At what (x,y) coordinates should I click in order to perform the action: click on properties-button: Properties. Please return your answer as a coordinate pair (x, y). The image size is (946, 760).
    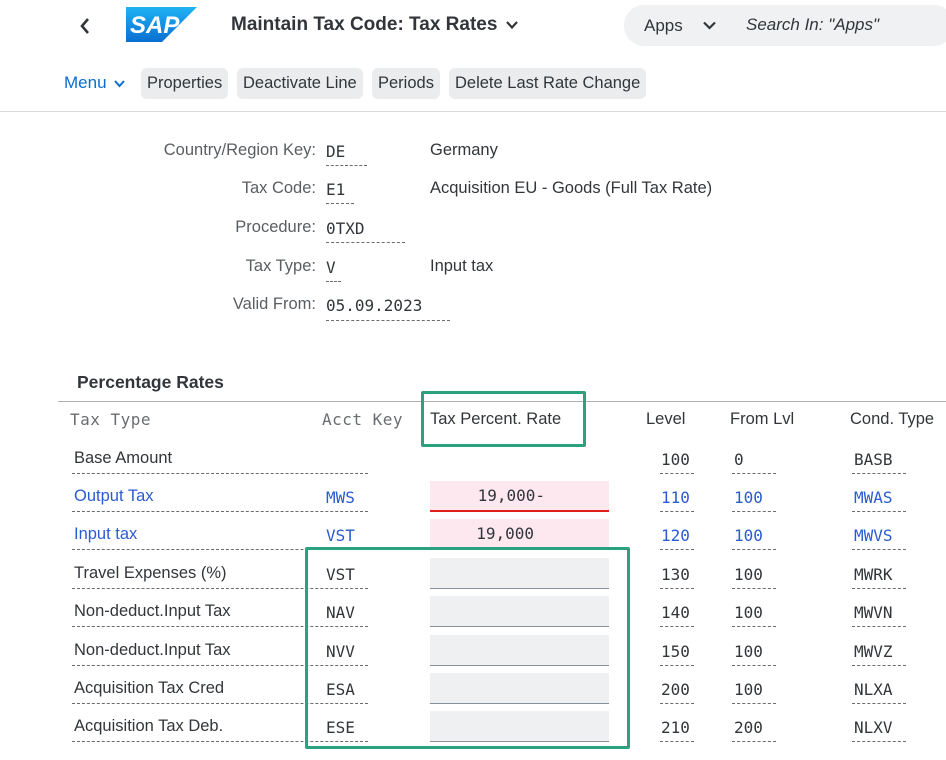
    Looking at the image, I should click on (185, 83).